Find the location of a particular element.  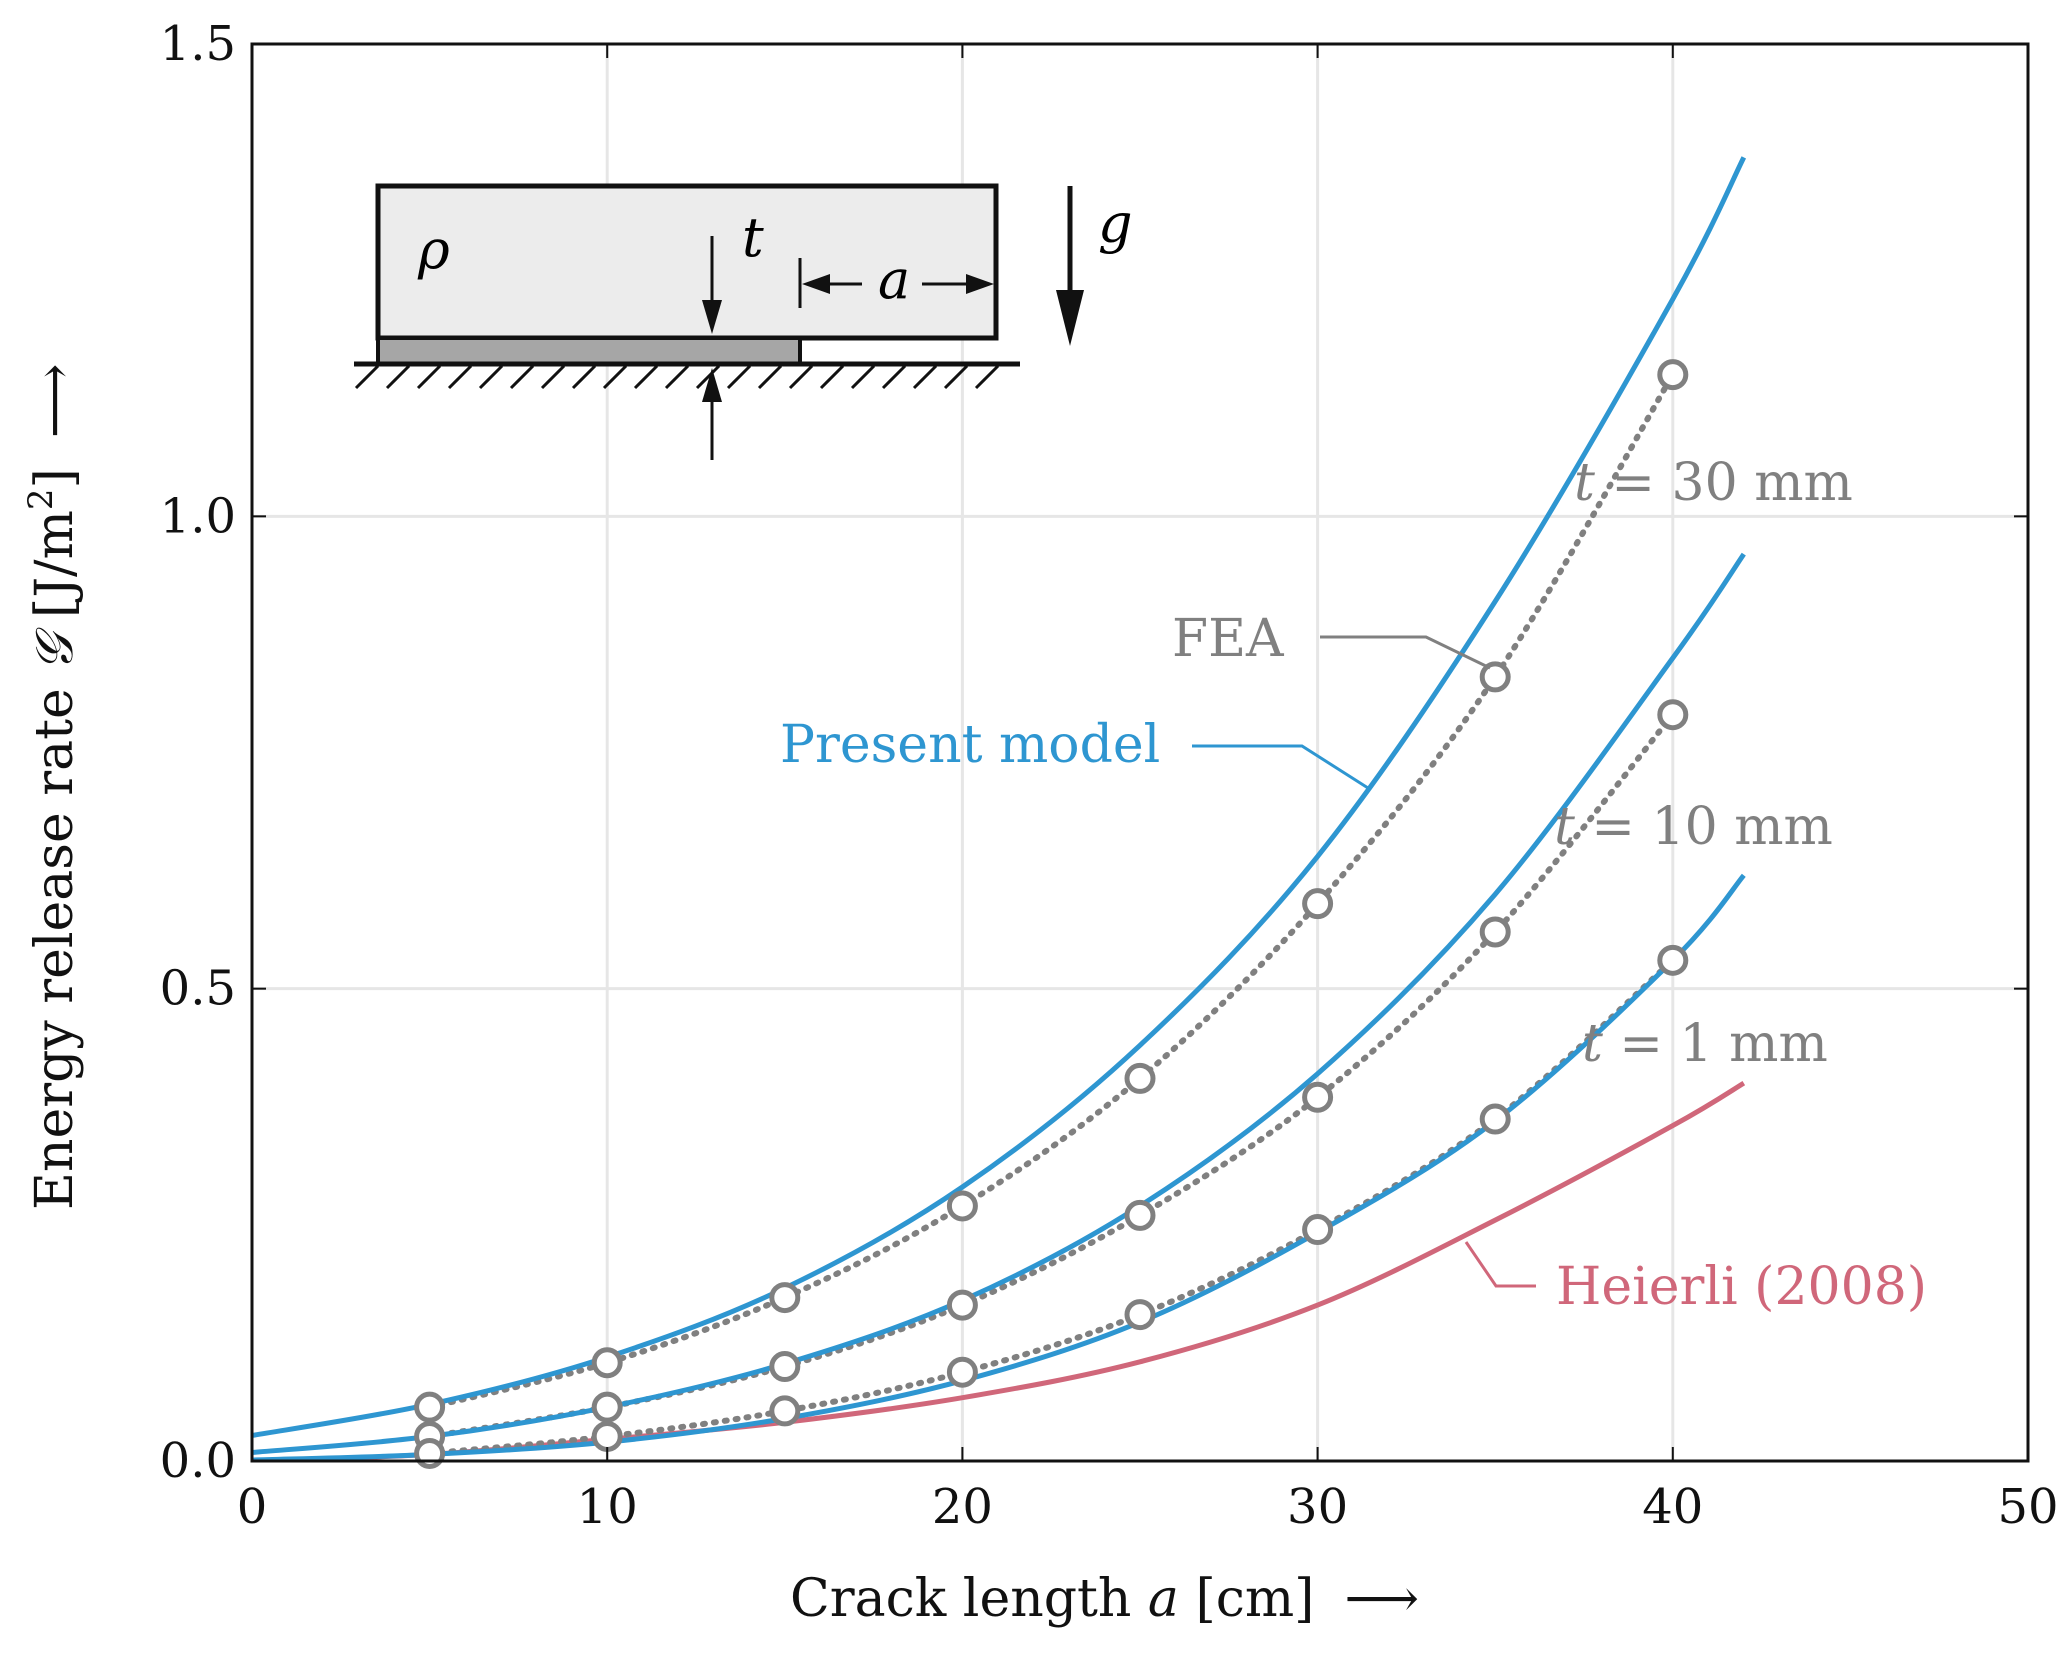

leader-present-model is located at coordinates (1280, 767).